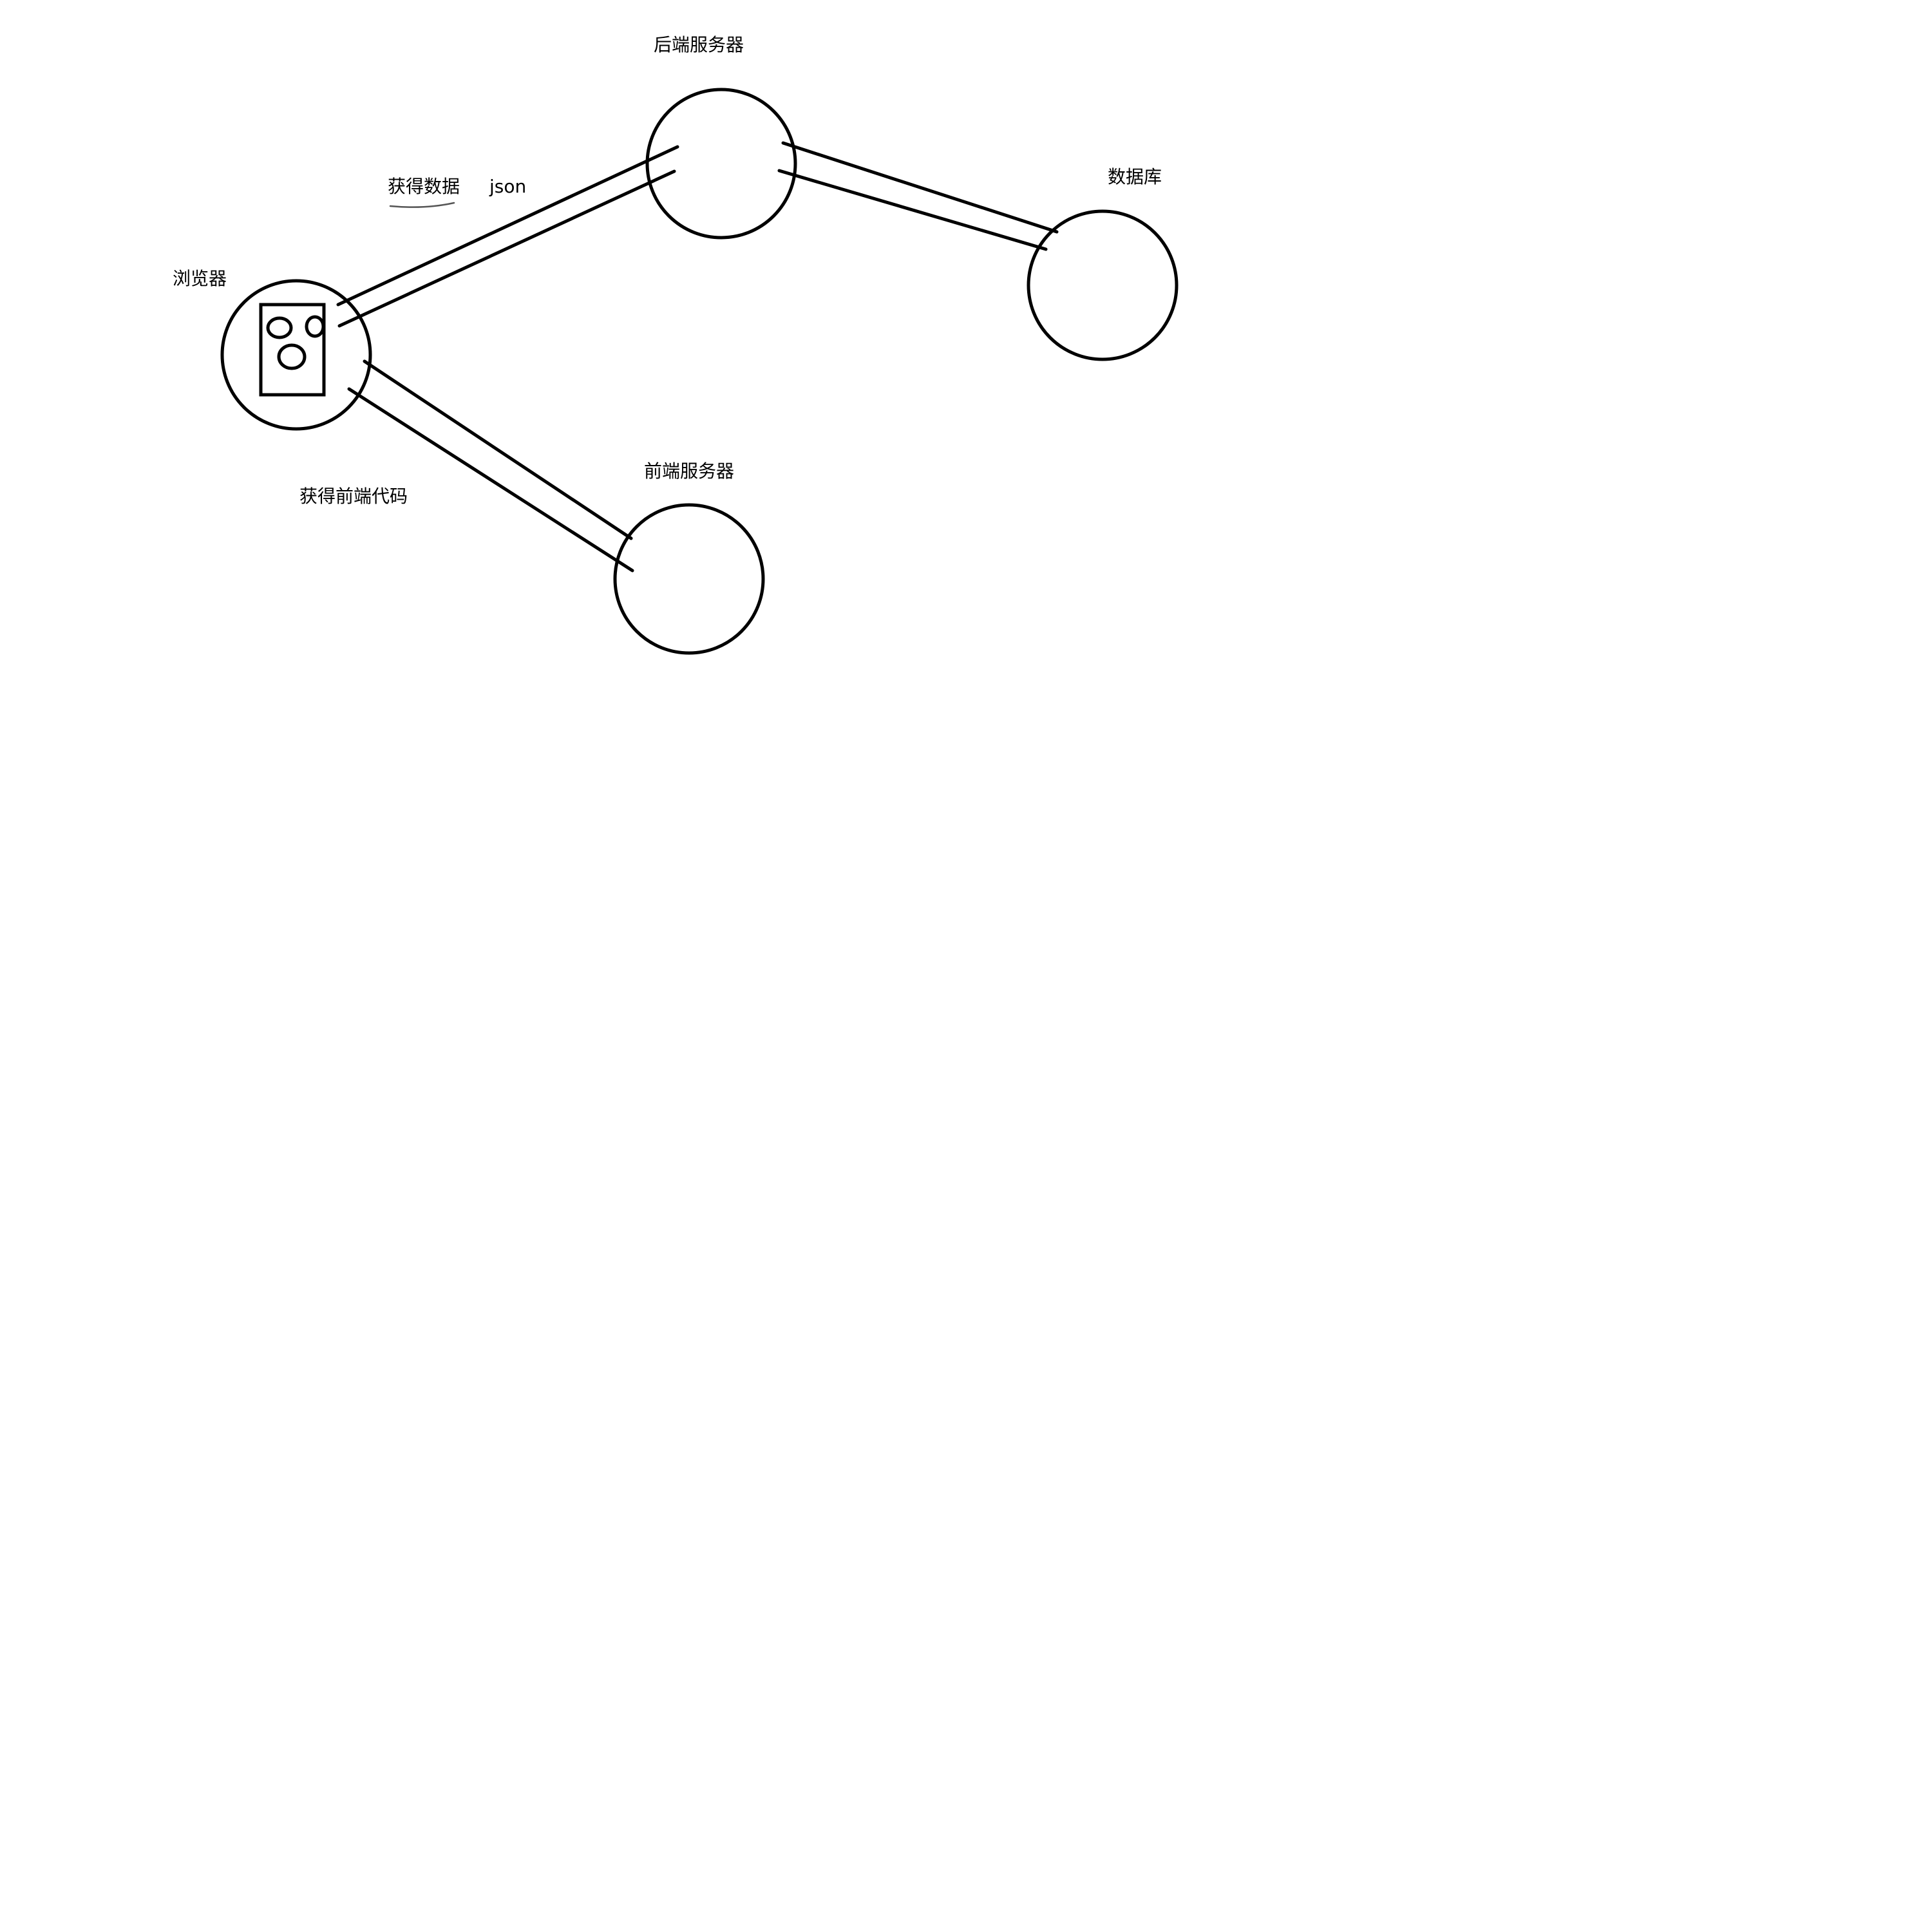 The height and width of the screenshot is (1932, 1932). What do you see at coordinates (689, 471) in the screenshot?
I see `frontend-server-label: 前端服务器` at bounding box center [689, 471].